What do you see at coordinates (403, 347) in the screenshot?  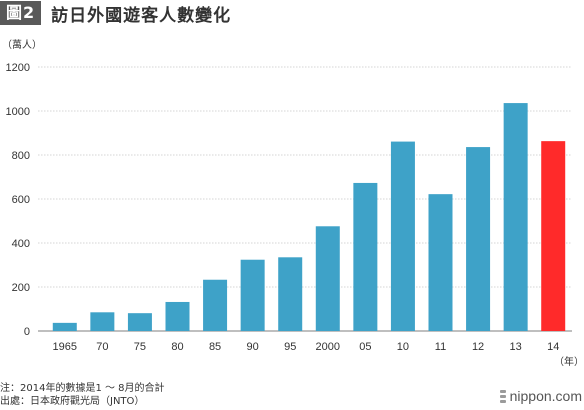 I see `x-tick-label: 10` at bounding box center [403, 347].